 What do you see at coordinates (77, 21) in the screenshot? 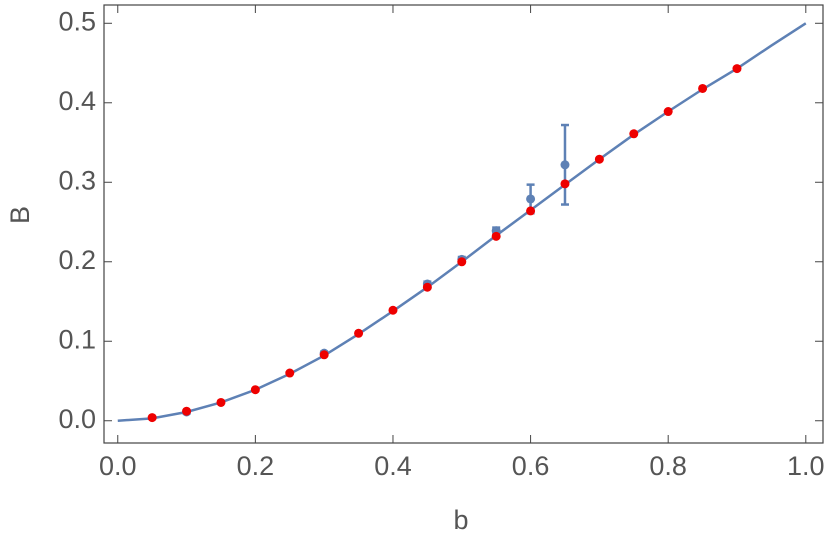
I see `y-tick-label: 0.5` at bounding box center [77, 21].